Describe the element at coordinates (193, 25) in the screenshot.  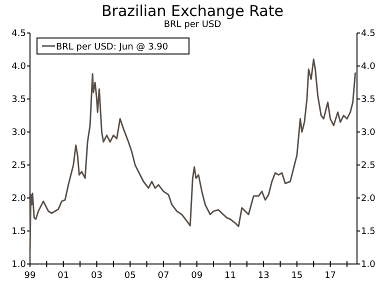
I see `chart-subtitle: BRL per USD` at that location.